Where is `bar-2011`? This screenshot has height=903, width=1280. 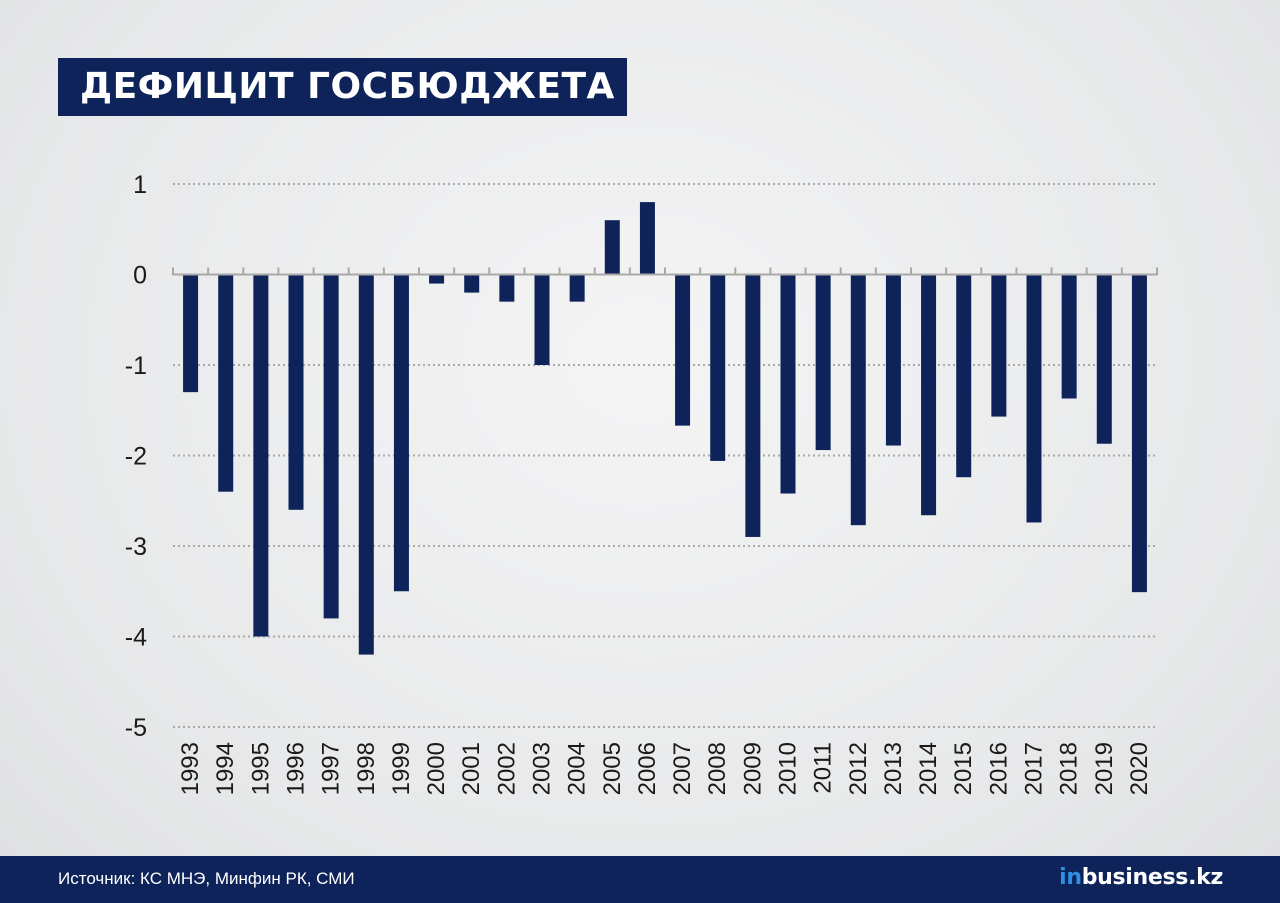 bar-2011 is located at coordinates (823, 362).